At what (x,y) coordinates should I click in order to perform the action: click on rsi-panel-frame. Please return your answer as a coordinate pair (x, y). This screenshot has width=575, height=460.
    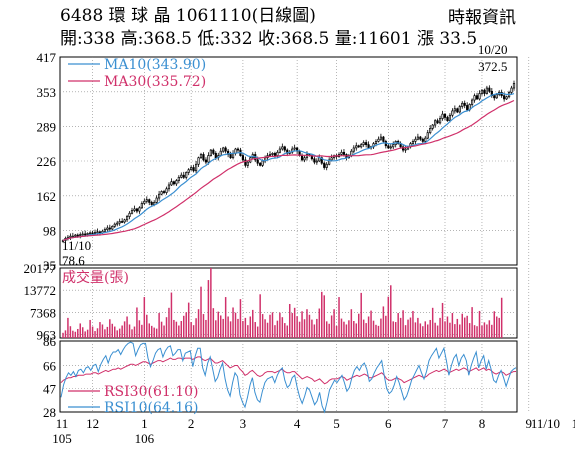
    Looking at the image, I should click on (288, 376).